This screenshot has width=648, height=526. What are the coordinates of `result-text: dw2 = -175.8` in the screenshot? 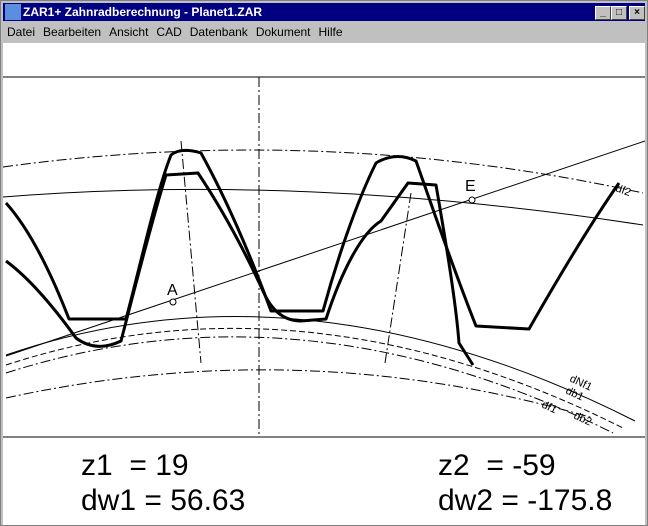 It's located at (525, 500).